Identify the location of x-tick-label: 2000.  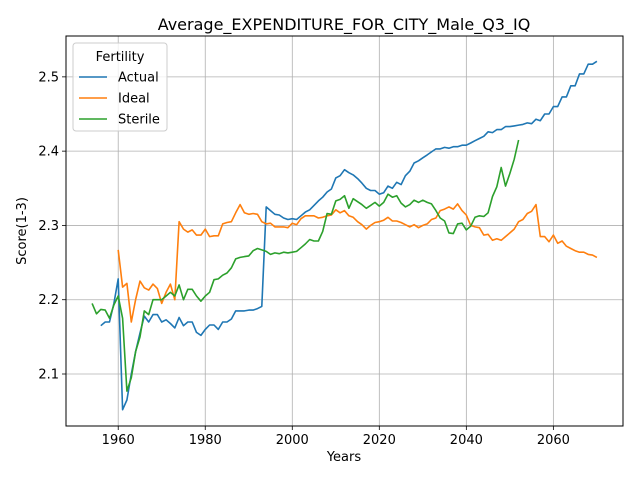
(292, 440).